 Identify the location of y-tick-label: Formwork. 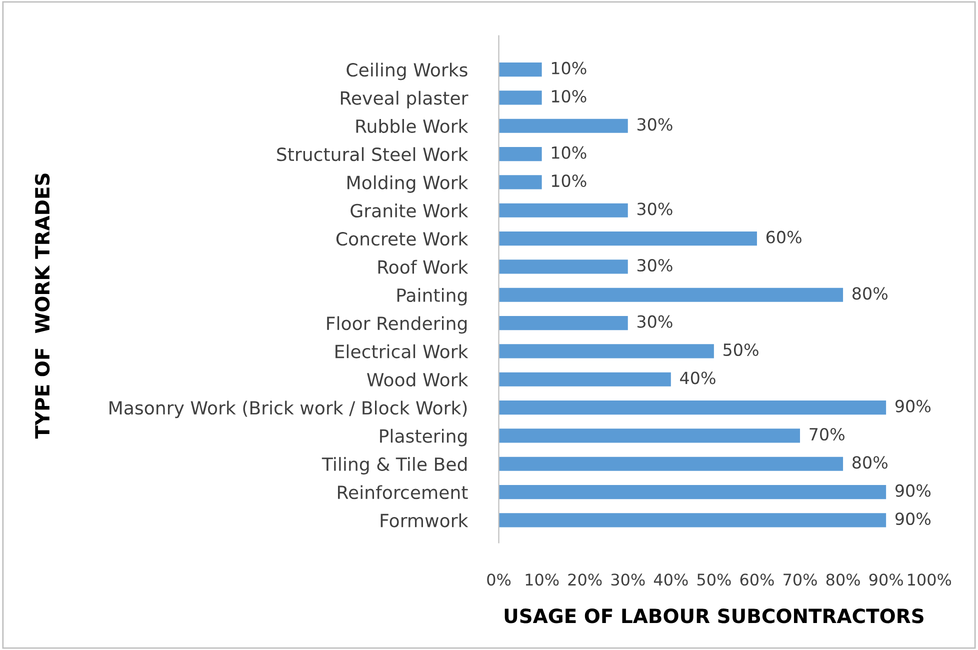
(424, 520).